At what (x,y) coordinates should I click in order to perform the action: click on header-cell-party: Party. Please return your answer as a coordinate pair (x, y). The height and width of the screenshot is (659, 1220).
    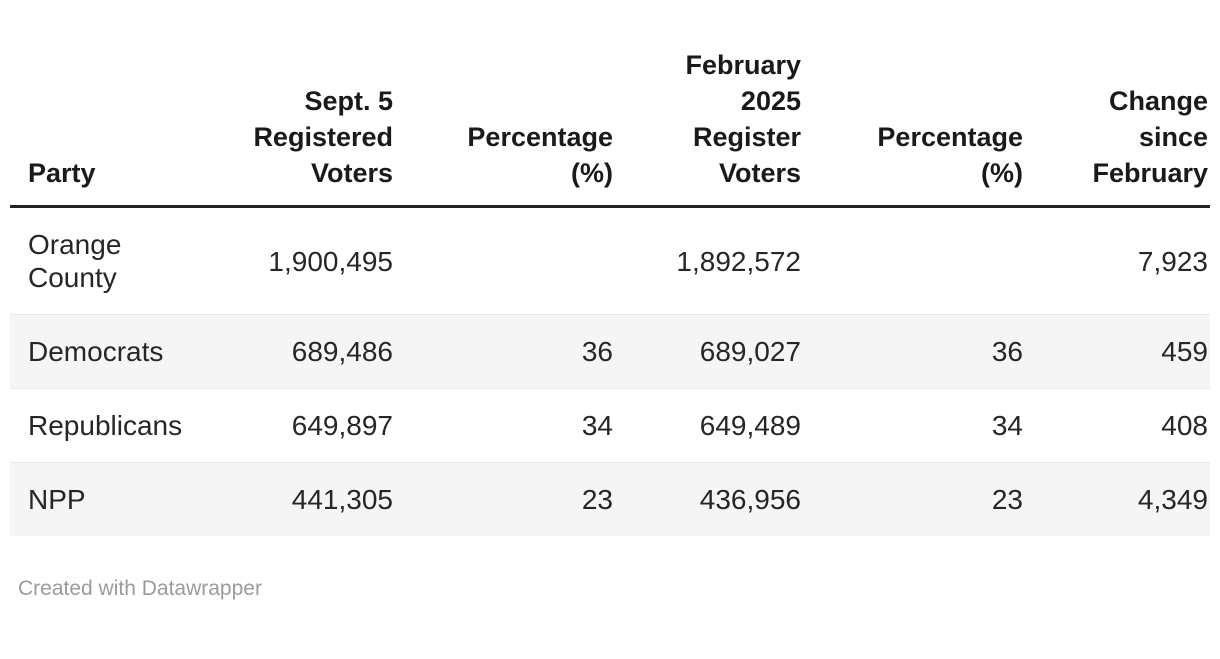
    Looking at the image, I should click on (62, 173).